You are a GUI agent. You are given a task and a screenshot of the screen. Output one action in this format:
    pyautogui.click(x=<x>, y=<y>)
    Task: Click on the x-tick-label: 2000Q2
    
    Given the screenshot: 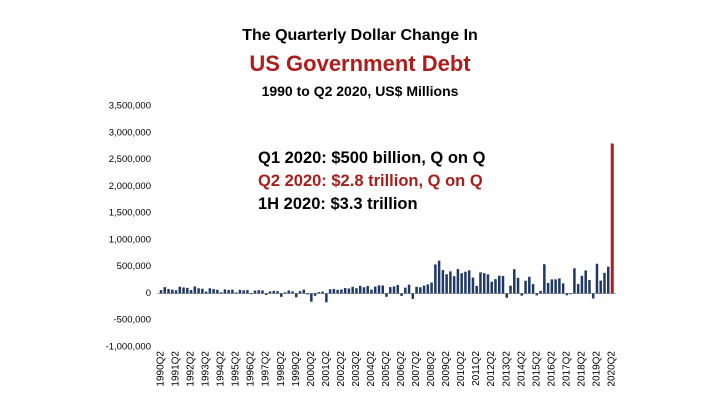 What is the action you would take?
    pyautogui.click(x=311, y=369)
    